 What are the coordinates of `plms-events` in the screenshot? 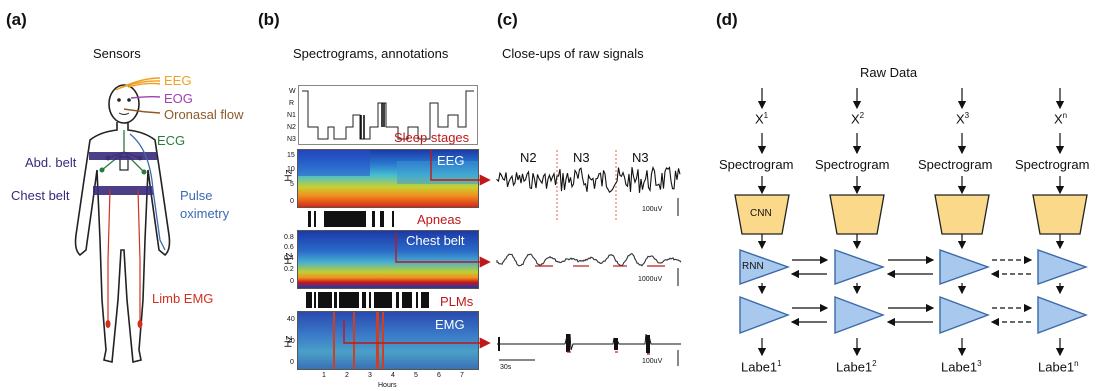 It's located at (367, 300).